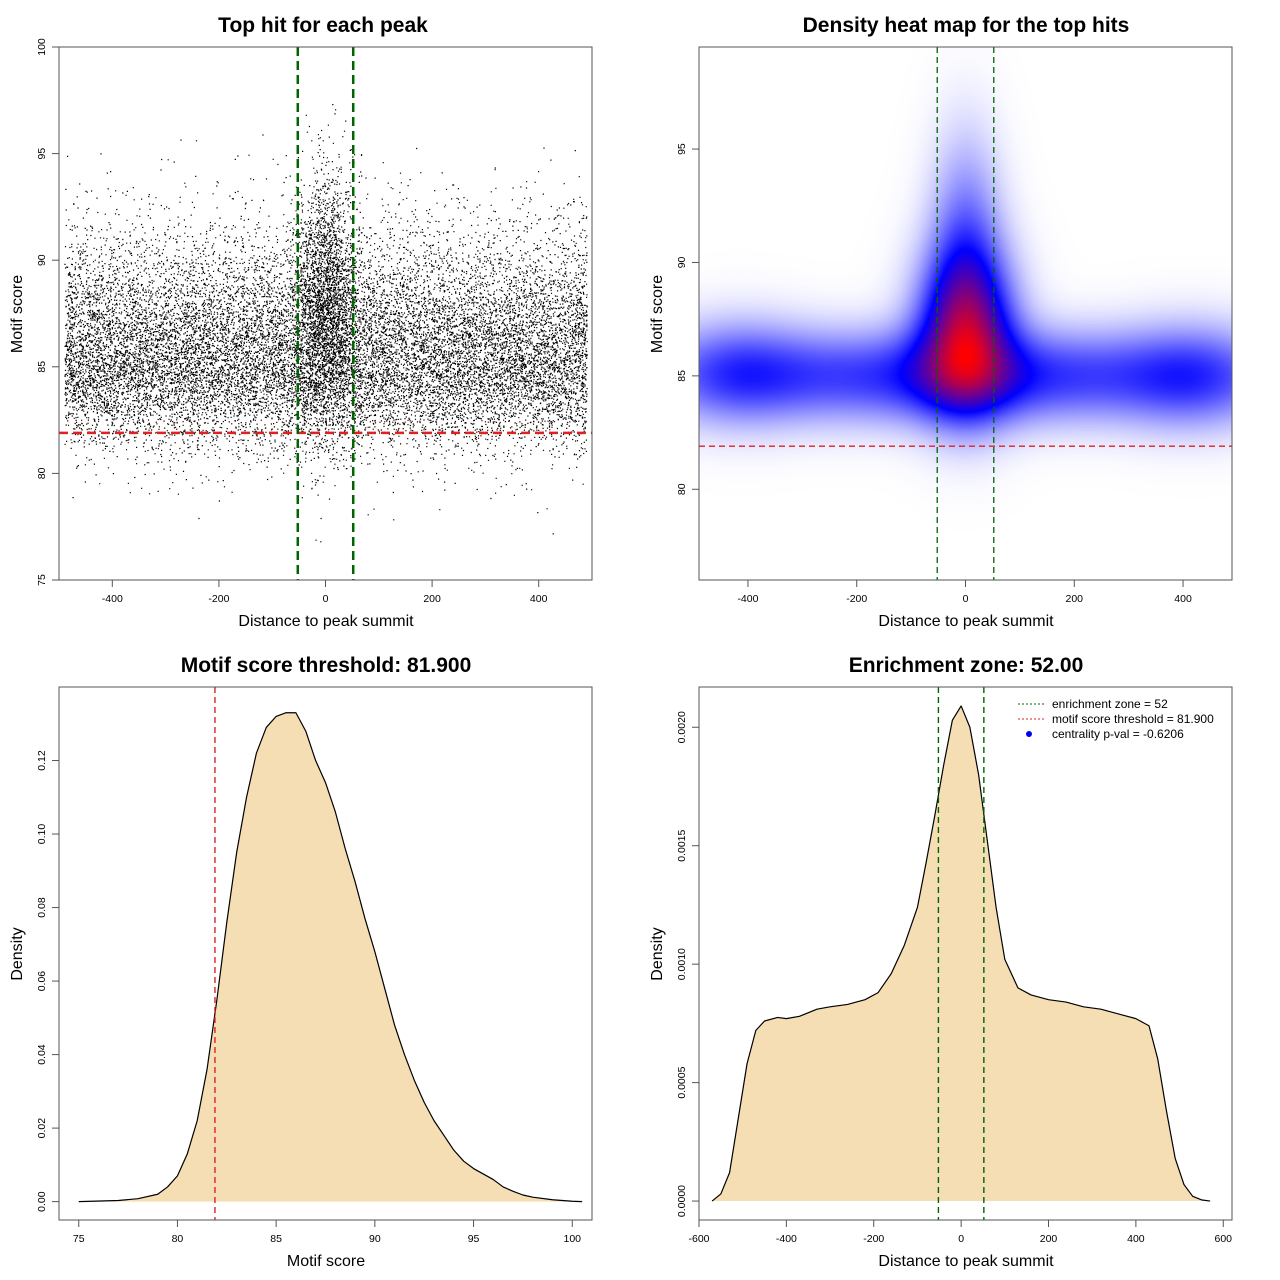  What do you see at coordinates (79, 1239) in the screenshot?
I see `x-tick-label: 75` at bounding box center [79, 1239].